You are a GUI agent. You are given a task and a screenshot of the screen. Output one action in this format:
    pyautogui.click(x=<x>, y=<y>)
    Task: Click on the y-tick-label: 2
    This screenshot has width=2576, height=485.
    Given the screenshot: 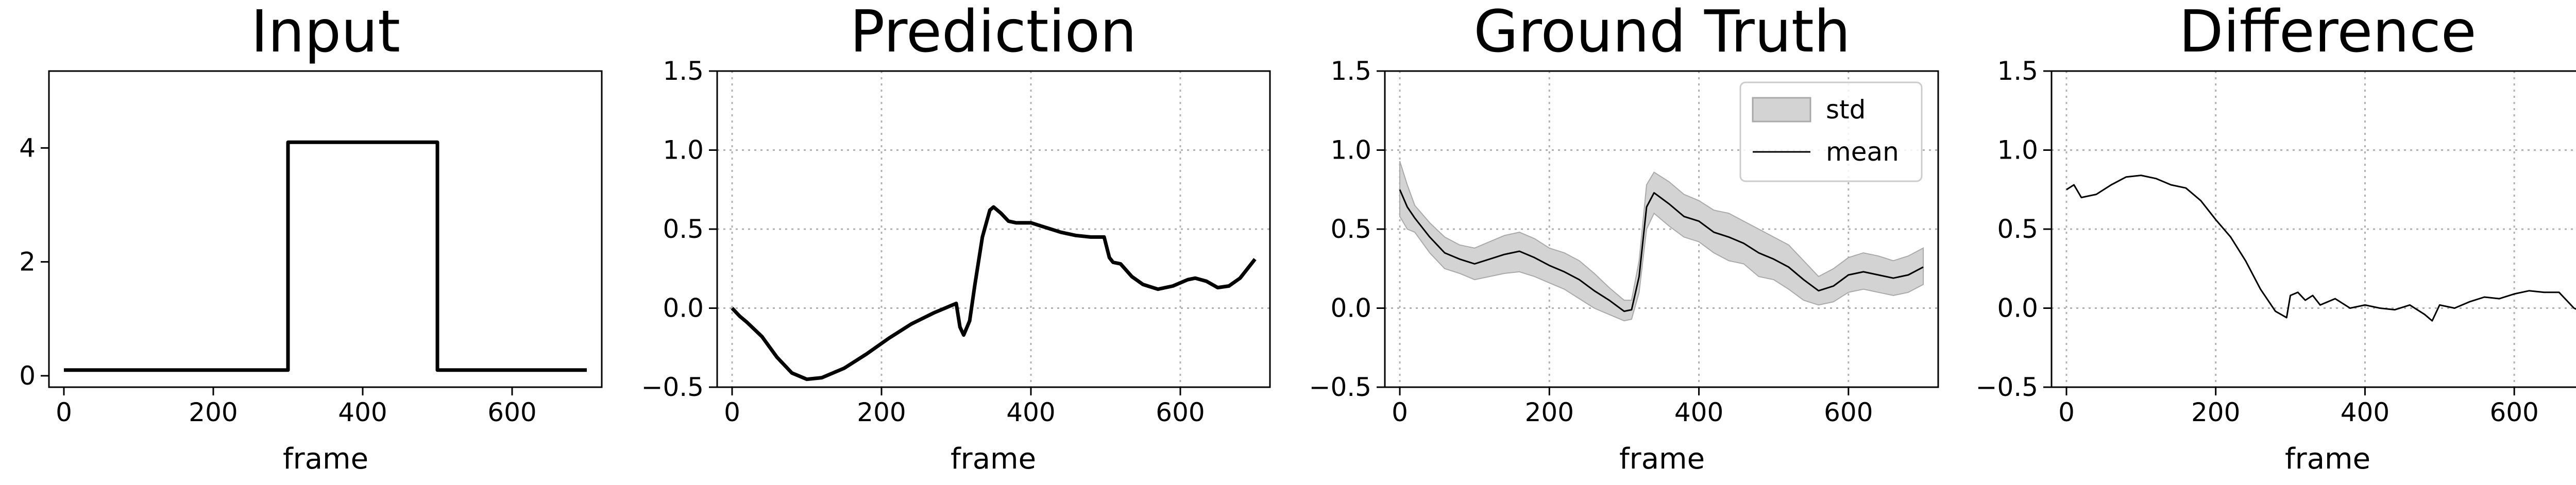 What is the action you would take?
    pyautogui.click(x=27, y=262)
    